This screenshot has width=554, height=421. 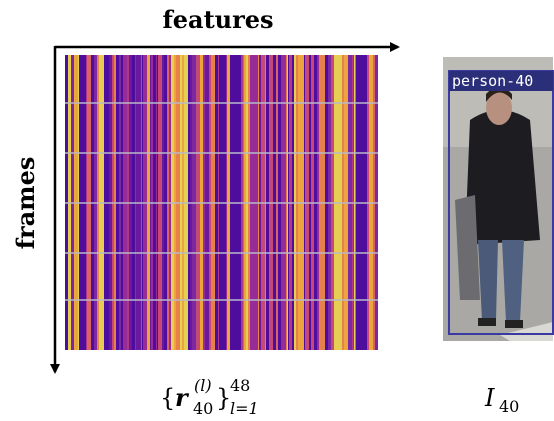 What do you see at coordinates (217, 19) in the screenshot?
I see `features-label: features` at bounding box center [217, 19].